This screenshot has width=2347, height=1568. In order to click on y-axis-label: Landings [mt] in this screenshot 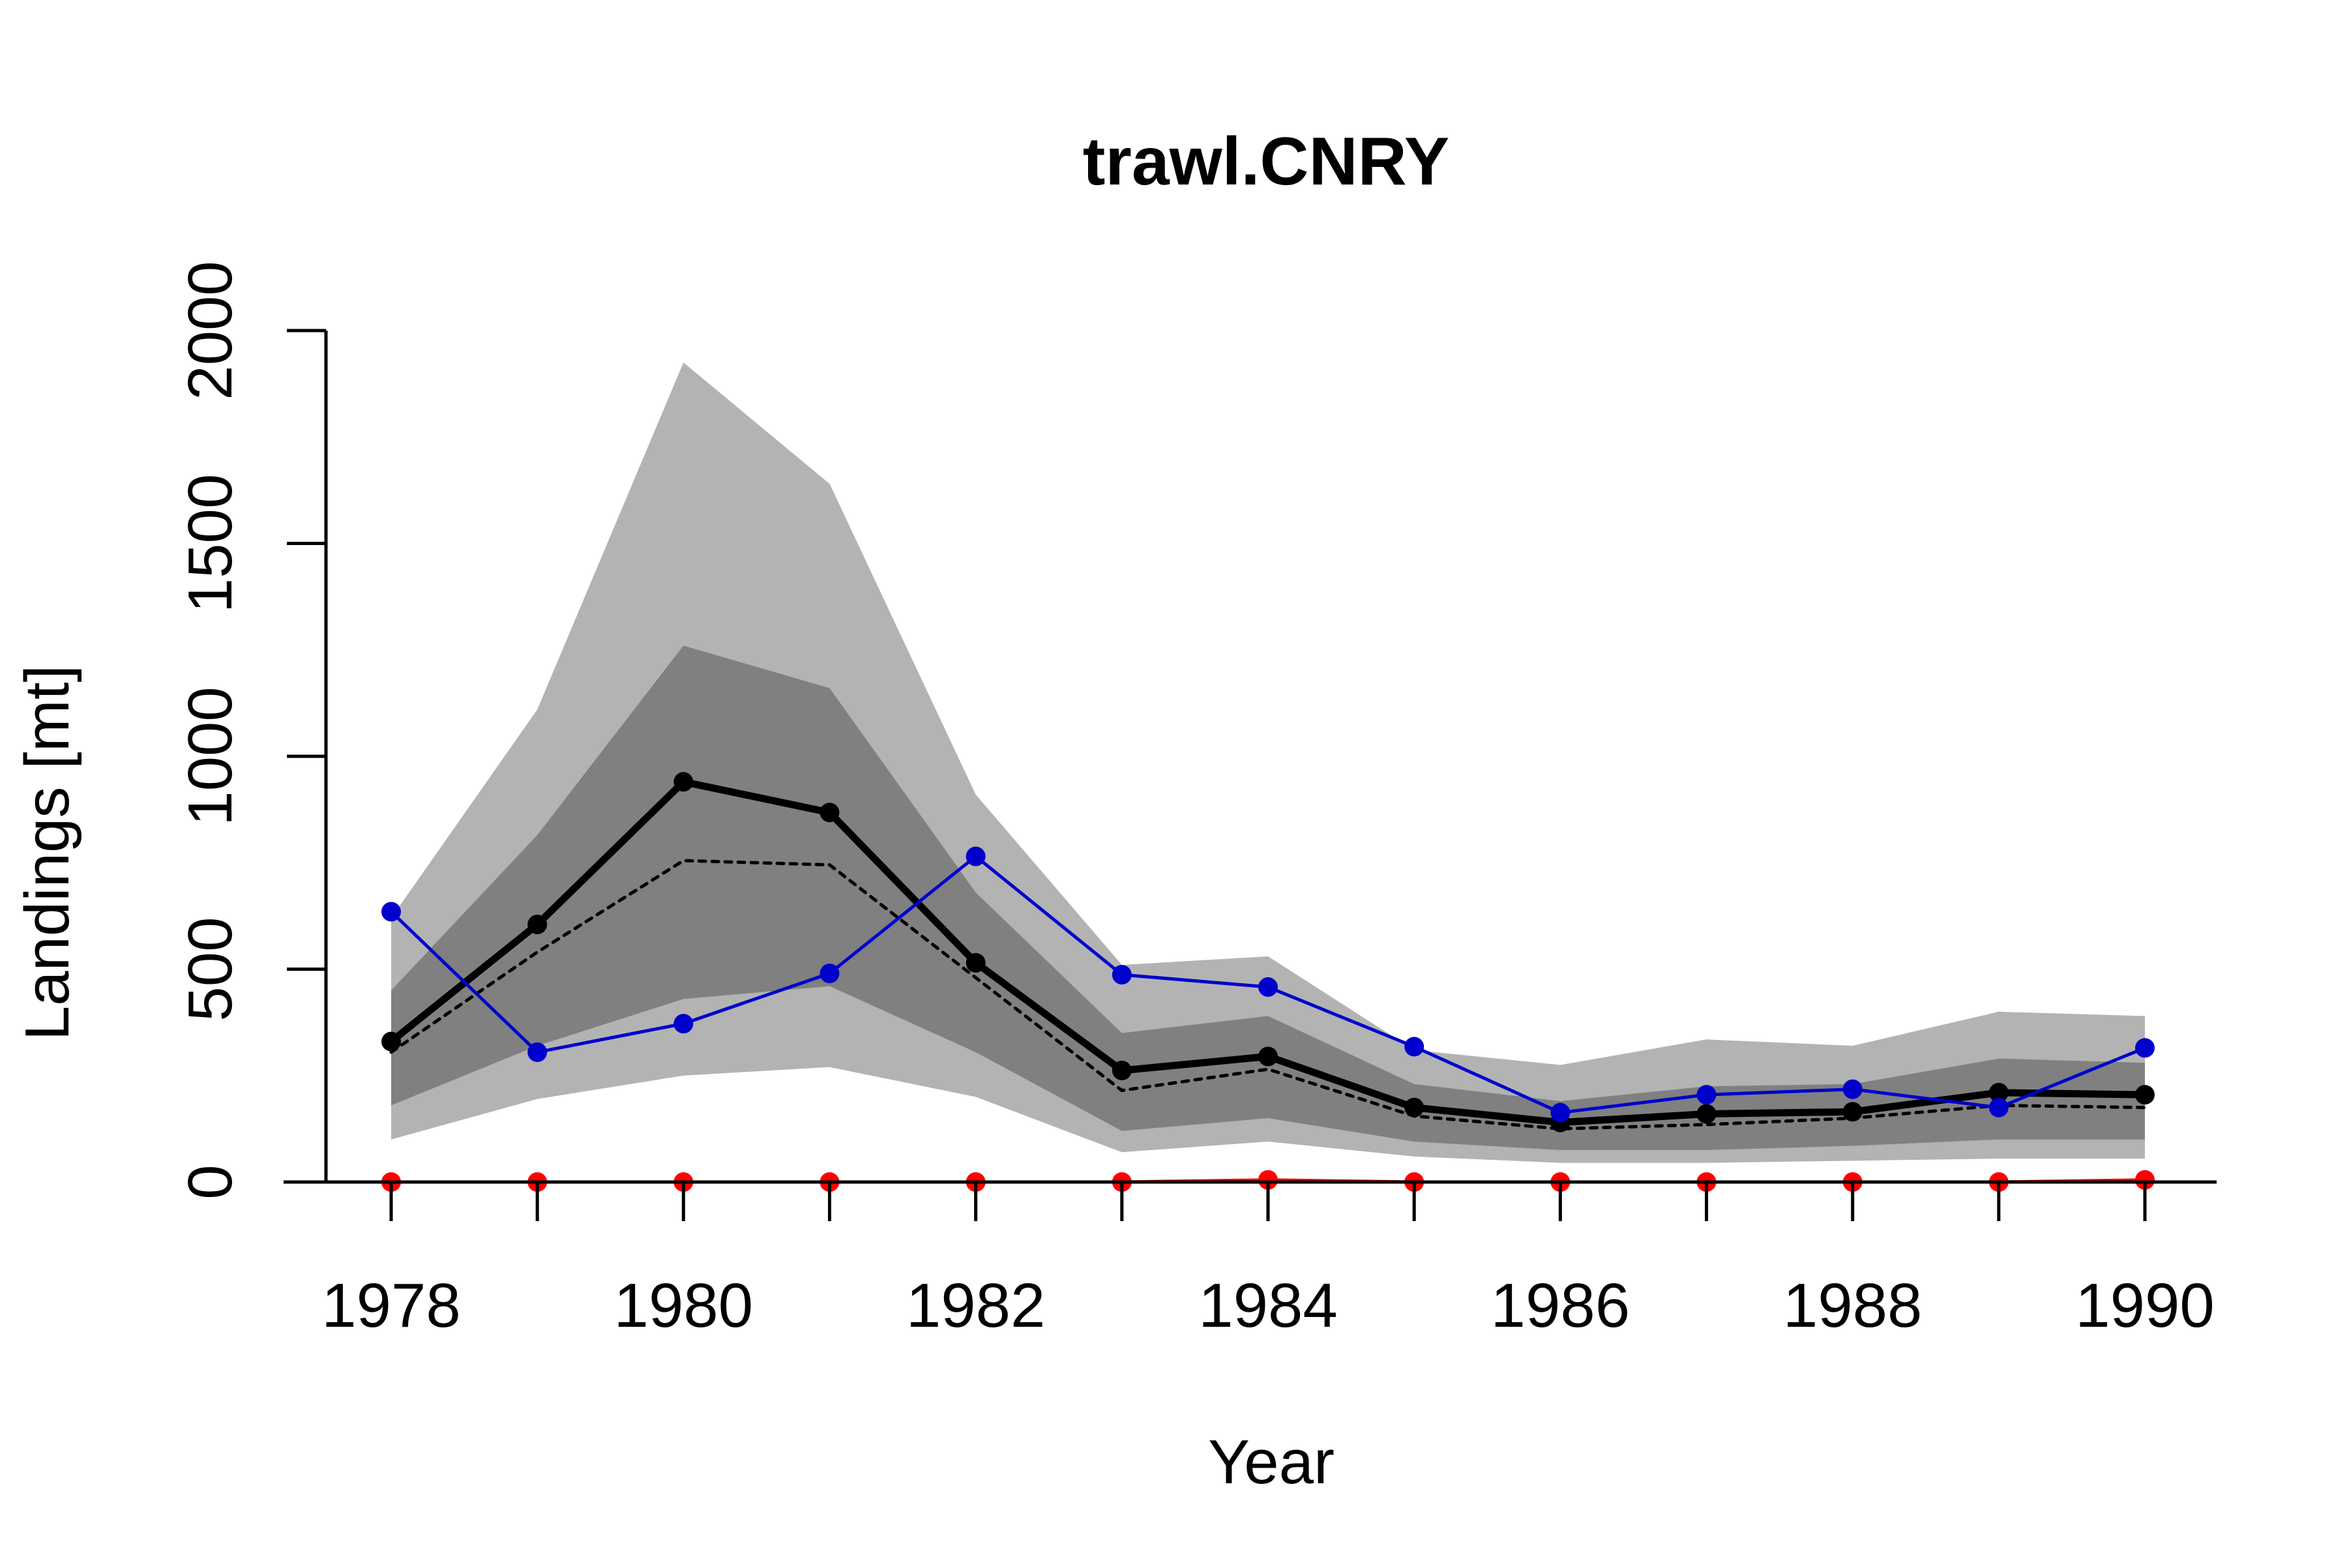, I will do `click(47, 853)`.